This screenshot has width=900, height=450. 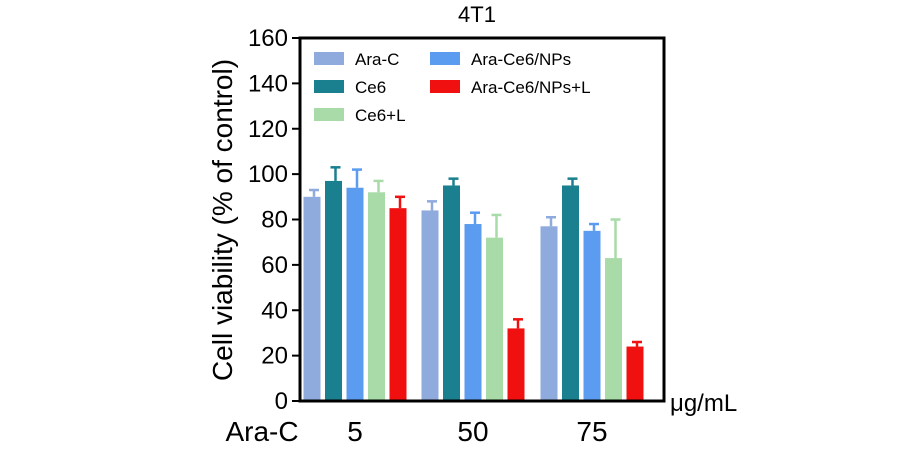 What do you see at coordinates (472, 431) in the screenshot?
I see `x-tick-label: 50` at bounding box center [472, 431].